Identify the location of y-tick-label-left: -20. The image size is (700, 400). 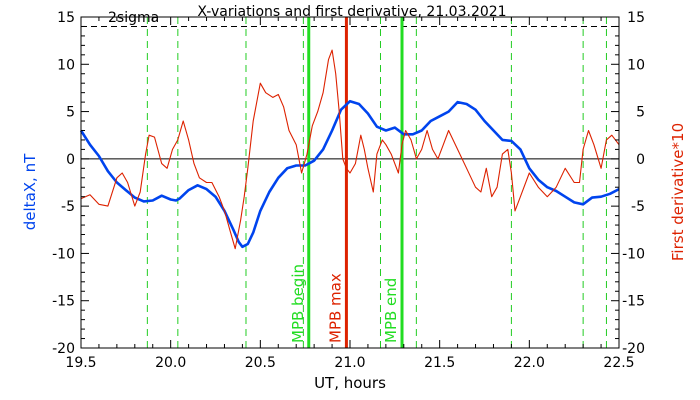
(63, 349).